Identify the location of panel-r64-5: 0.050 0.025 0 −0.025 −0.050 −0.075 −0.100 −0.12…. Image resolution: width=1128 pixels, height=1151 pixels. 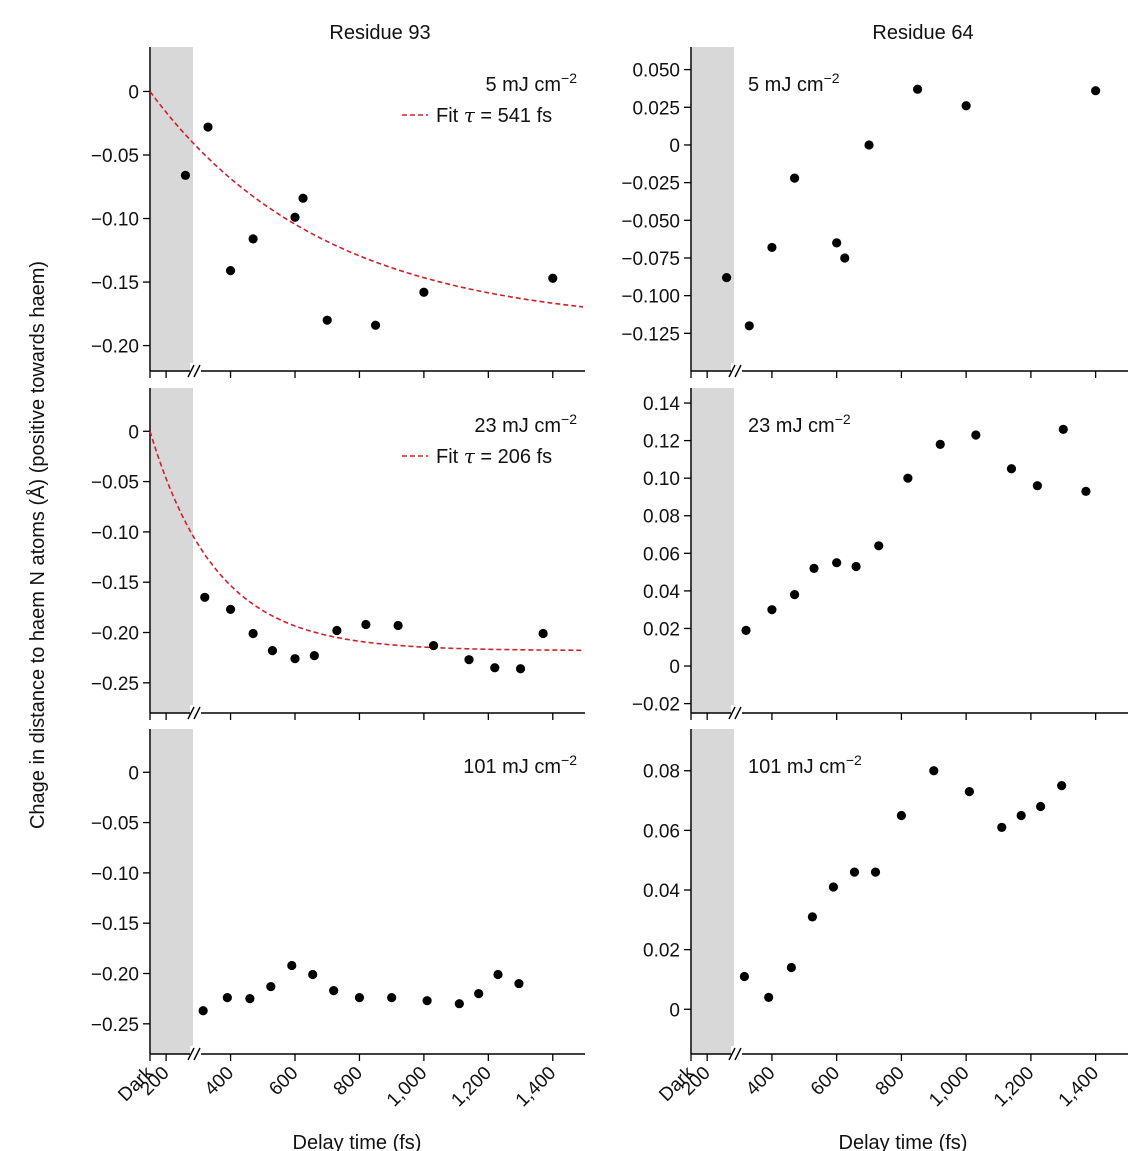
(874, 213).